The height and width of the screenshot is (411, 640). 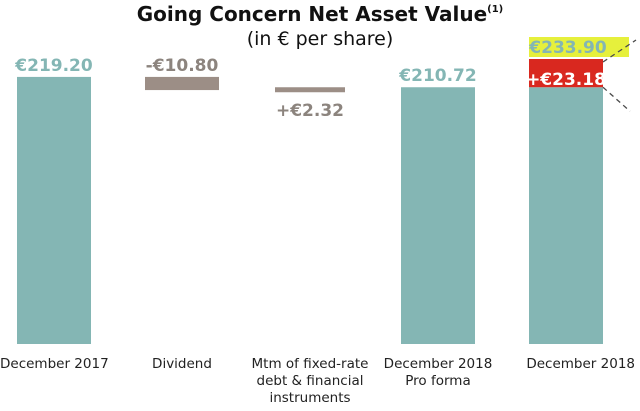 What do you see at coordinates (310, 381) in the screenshot?
I see `category-label-2-line-1: debt & financial` at bounding box center [310, 381].